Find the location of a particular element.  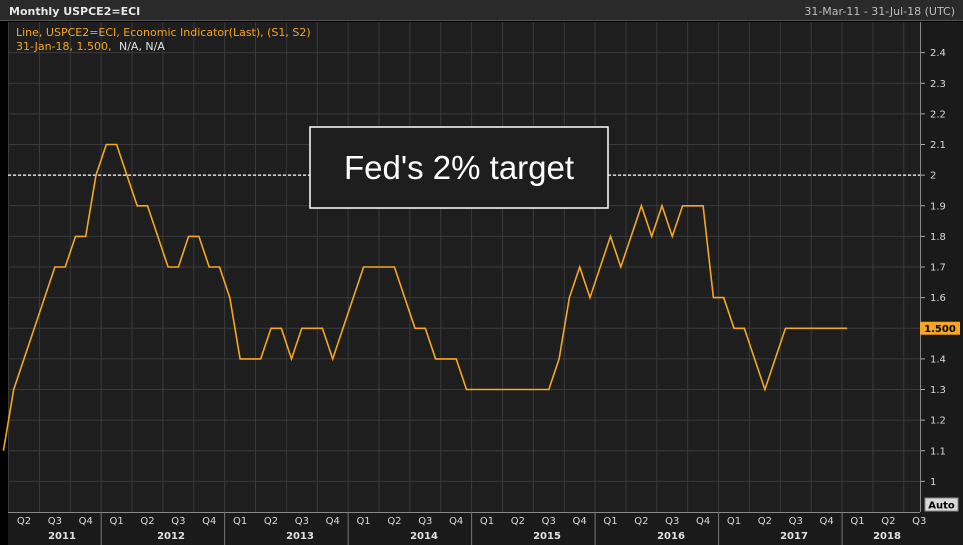

x-axis-panel is located at coordinates (485, 528).